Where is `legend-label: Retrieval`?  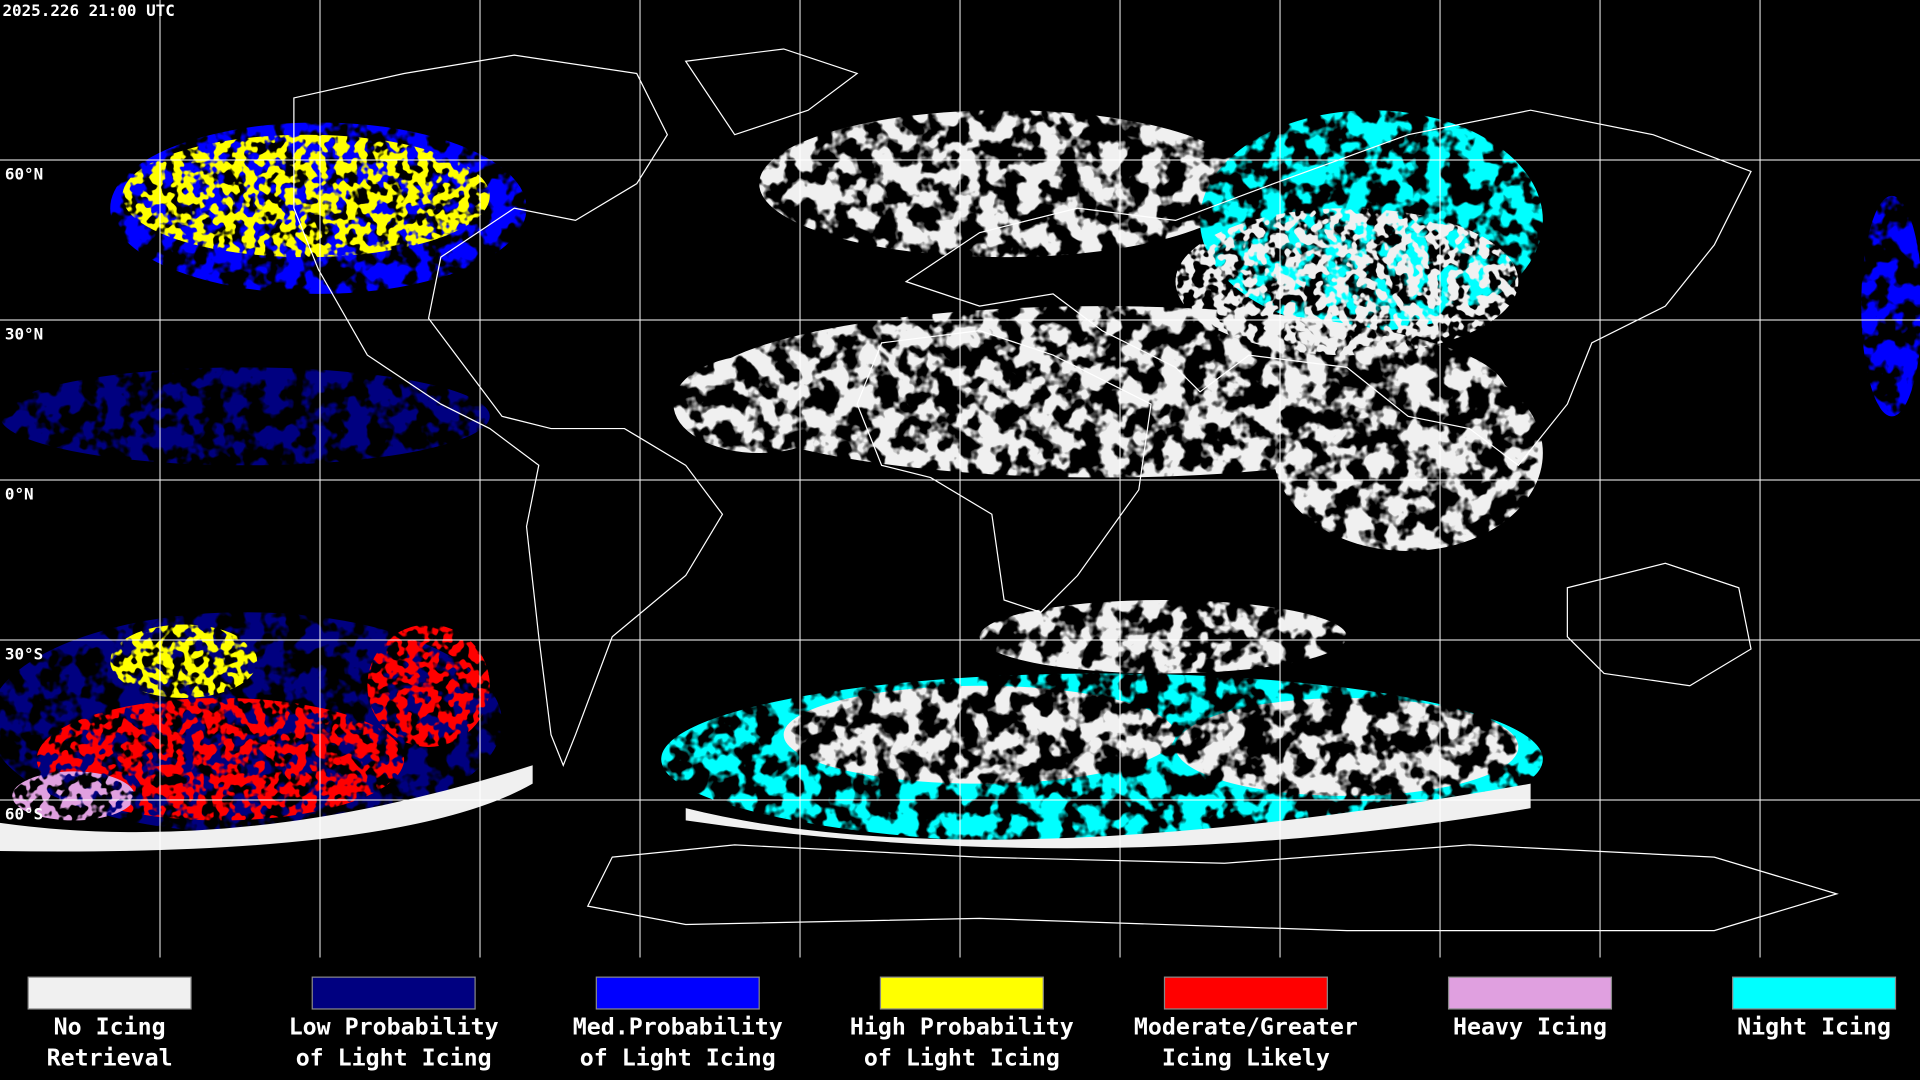 legend-label: Retrieval is located at coordinates (110, 1057).